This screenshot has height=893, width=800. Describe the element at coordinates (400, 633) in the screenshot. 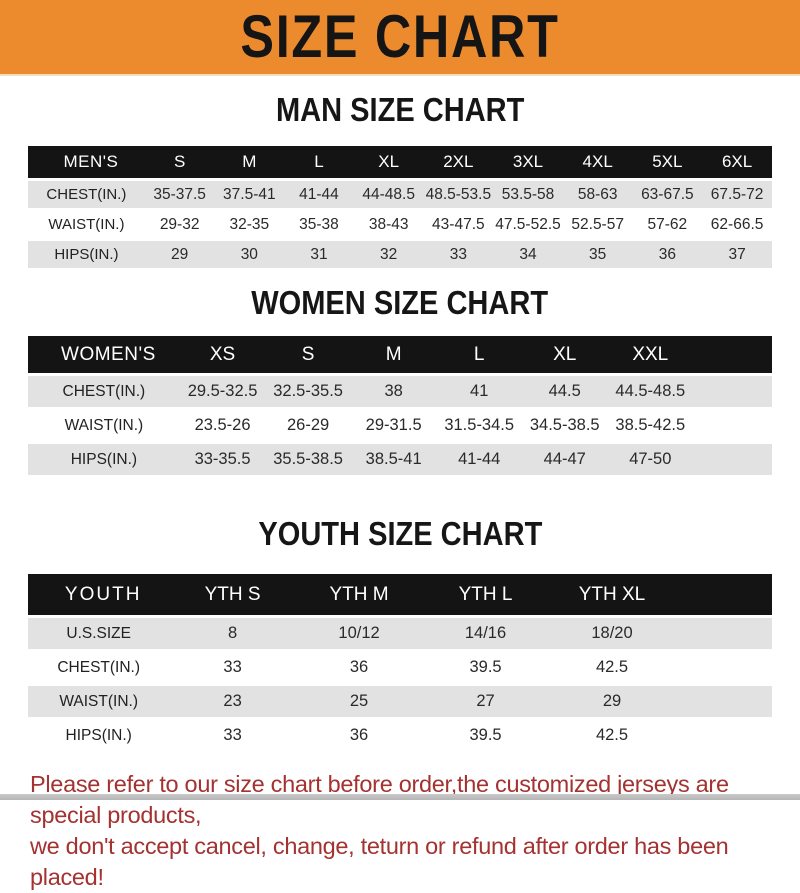

I see `table-row: U.S.SIZE 8 10/12 14/16 18/20` at that location.